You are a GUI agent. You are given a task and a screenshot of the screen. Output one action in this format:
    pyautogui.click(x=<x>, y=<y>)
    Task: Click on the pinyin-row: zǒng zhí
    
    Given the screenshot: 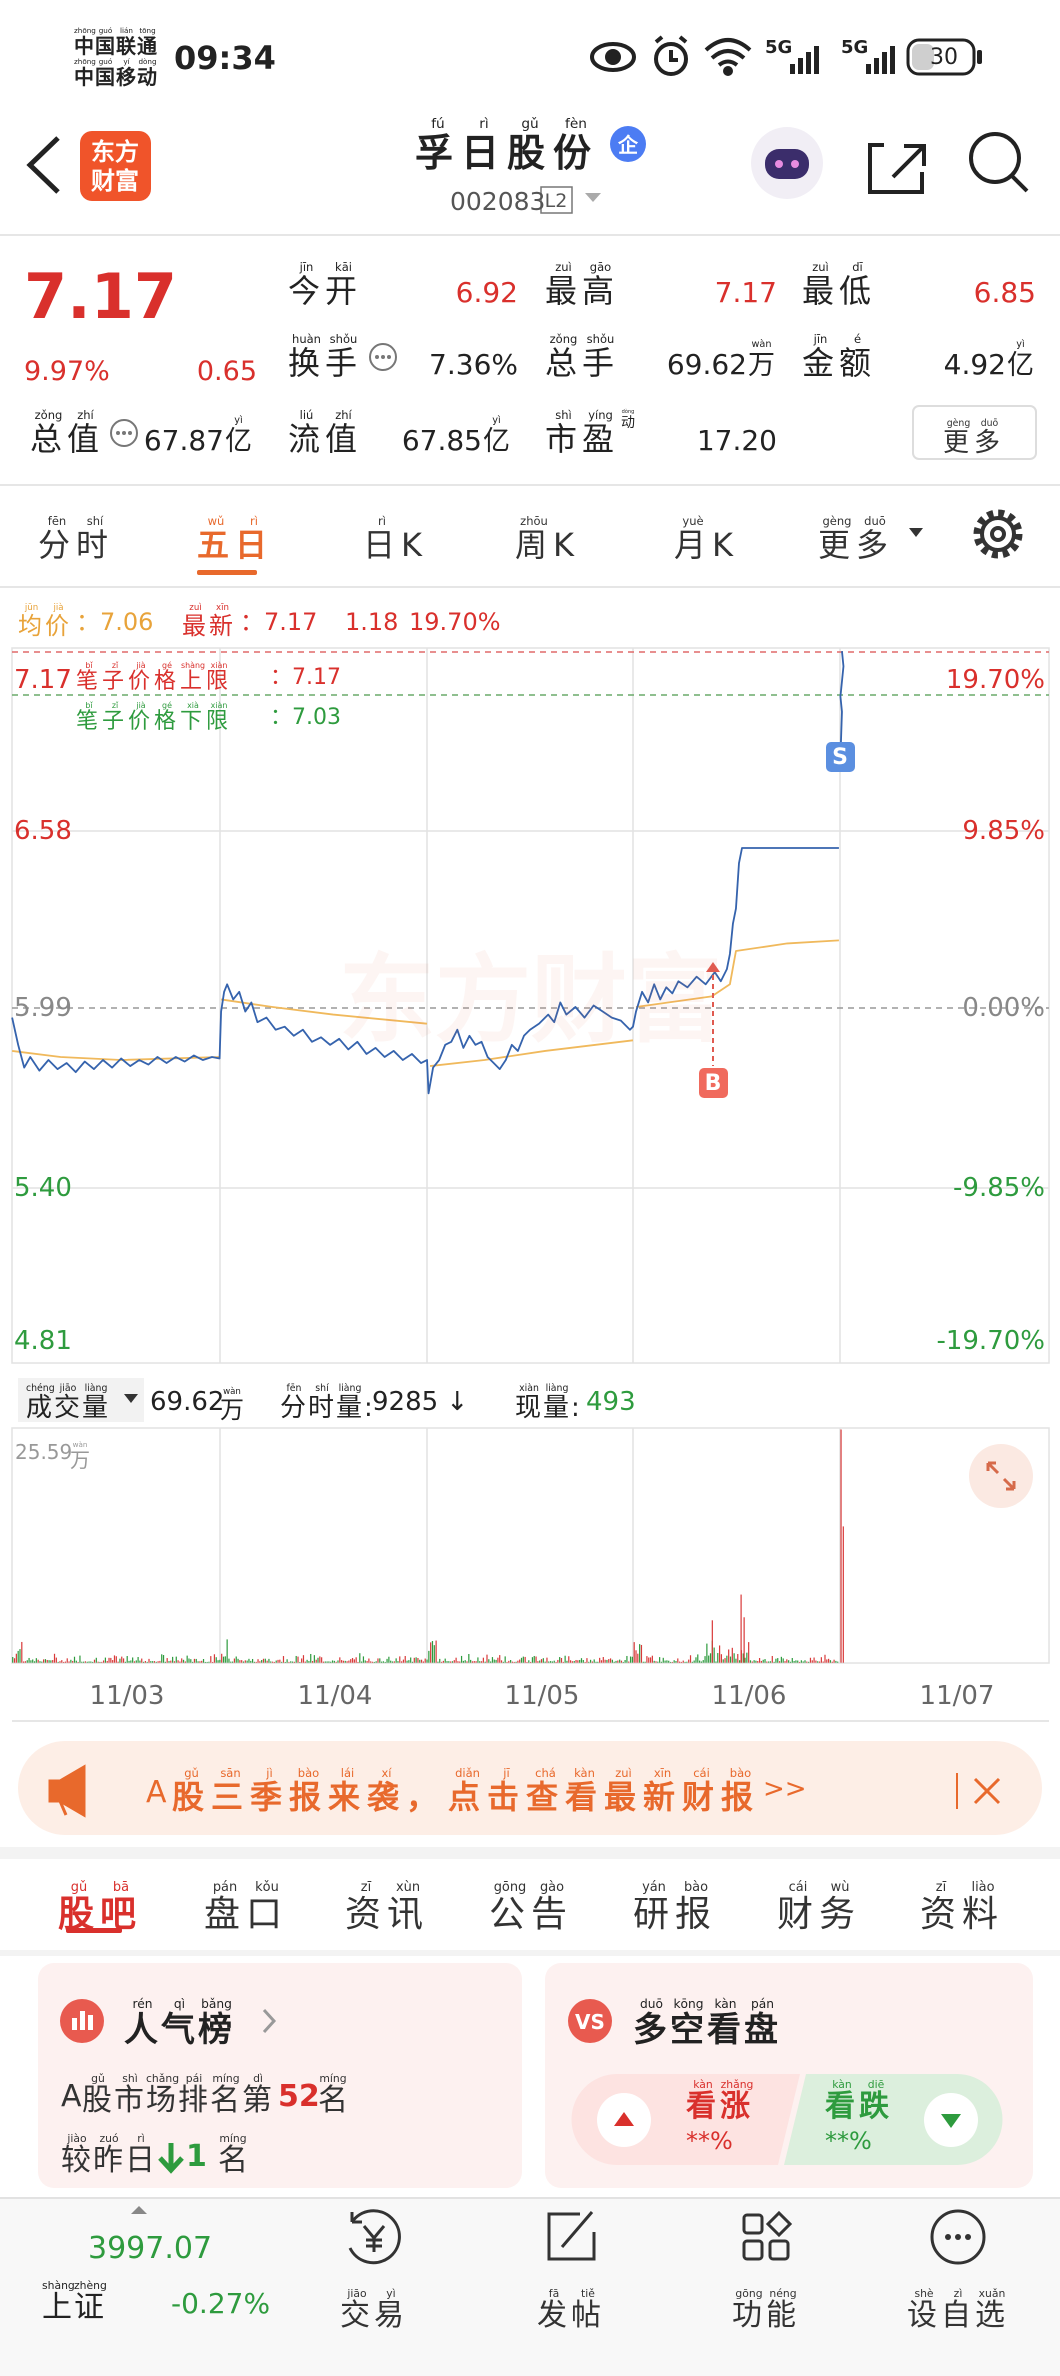 What is the action you would take?
    pyautogui.click(x=67, y=415)
    